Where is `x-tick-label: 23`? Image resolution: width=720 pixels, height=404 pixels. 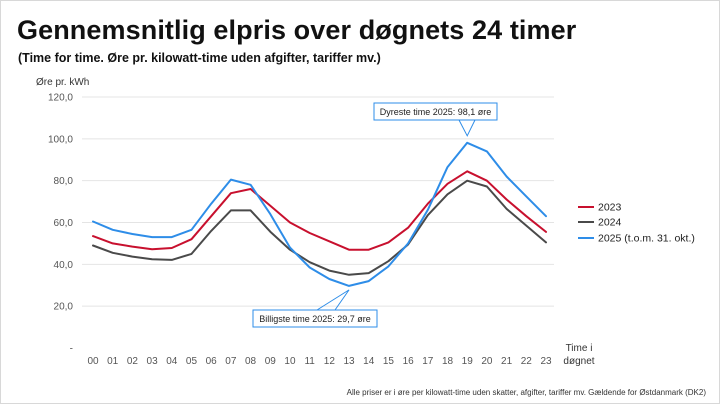 x-tick-label: 23 is located at coordinates (546, 361).